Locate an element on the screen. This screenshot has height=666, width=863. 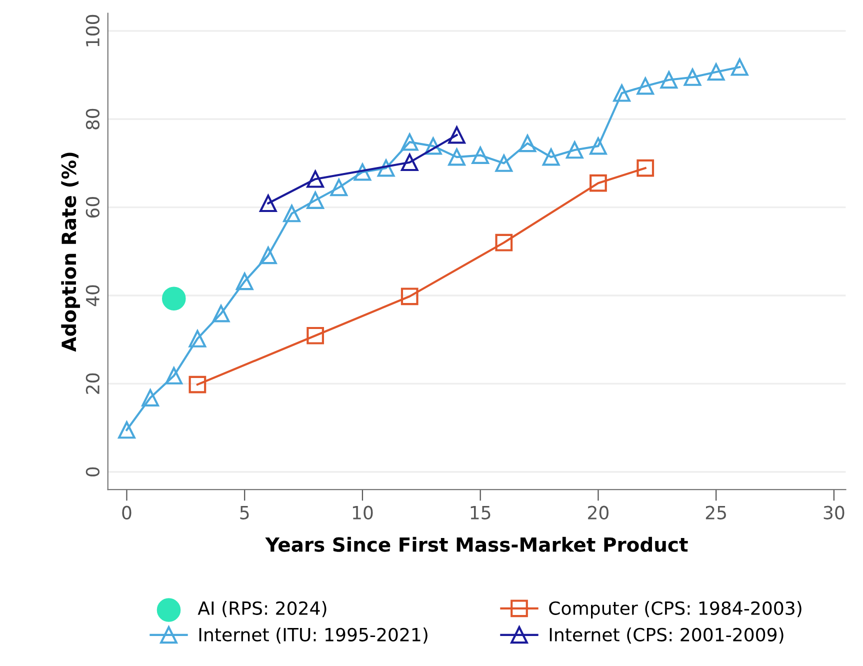
y-tick-label: 20 is located at coordinates (93, 383).